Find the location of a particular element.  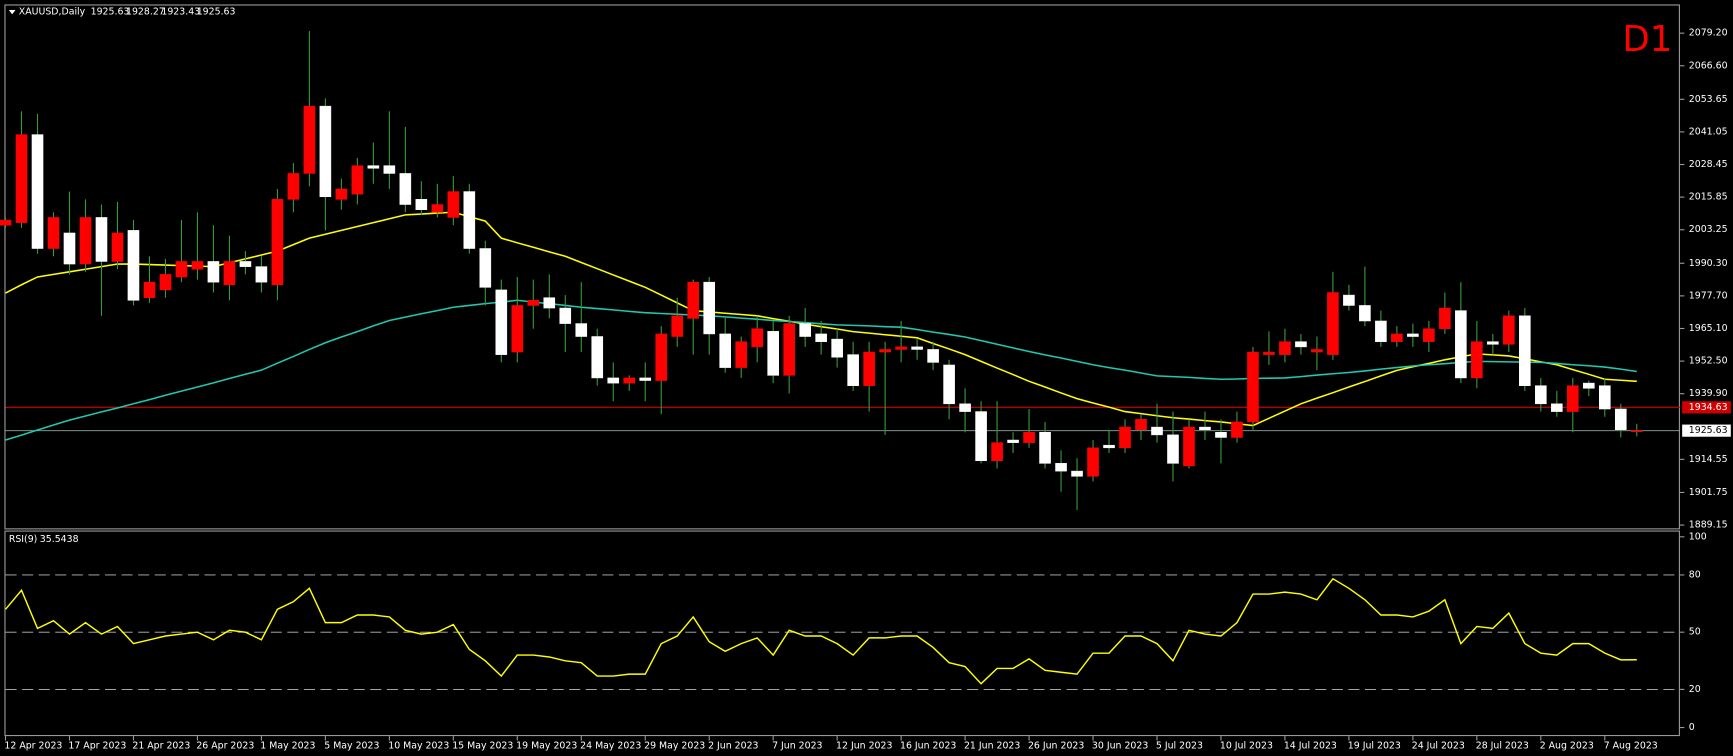

y-tick-label: 50 is located at coordinates (1695, 632).